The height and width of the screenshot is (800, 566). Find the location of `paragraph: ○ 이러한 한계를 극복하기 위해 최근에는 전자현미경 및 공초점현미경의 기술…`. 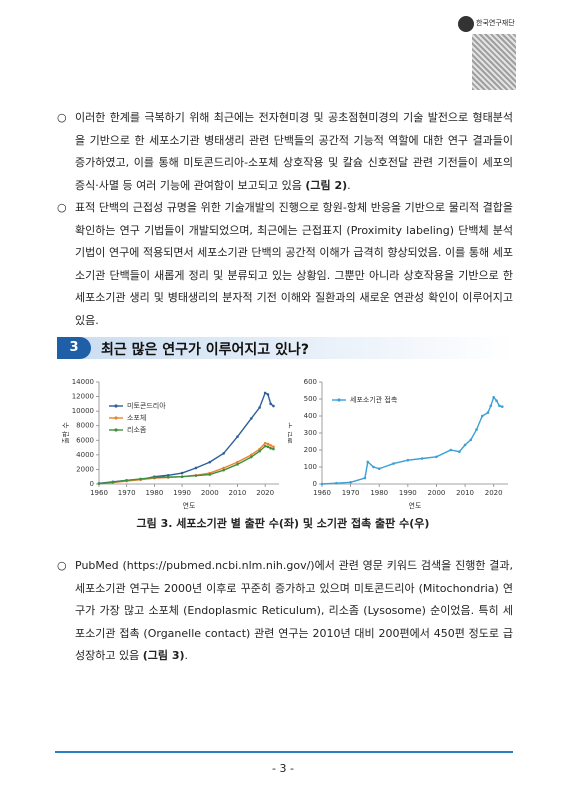

paragraph: ○ 이러한 한계를 극복하기 위해 최근에는 전자현미경 및 공초점현미경의 기술… is located at coordinates (285, 151).